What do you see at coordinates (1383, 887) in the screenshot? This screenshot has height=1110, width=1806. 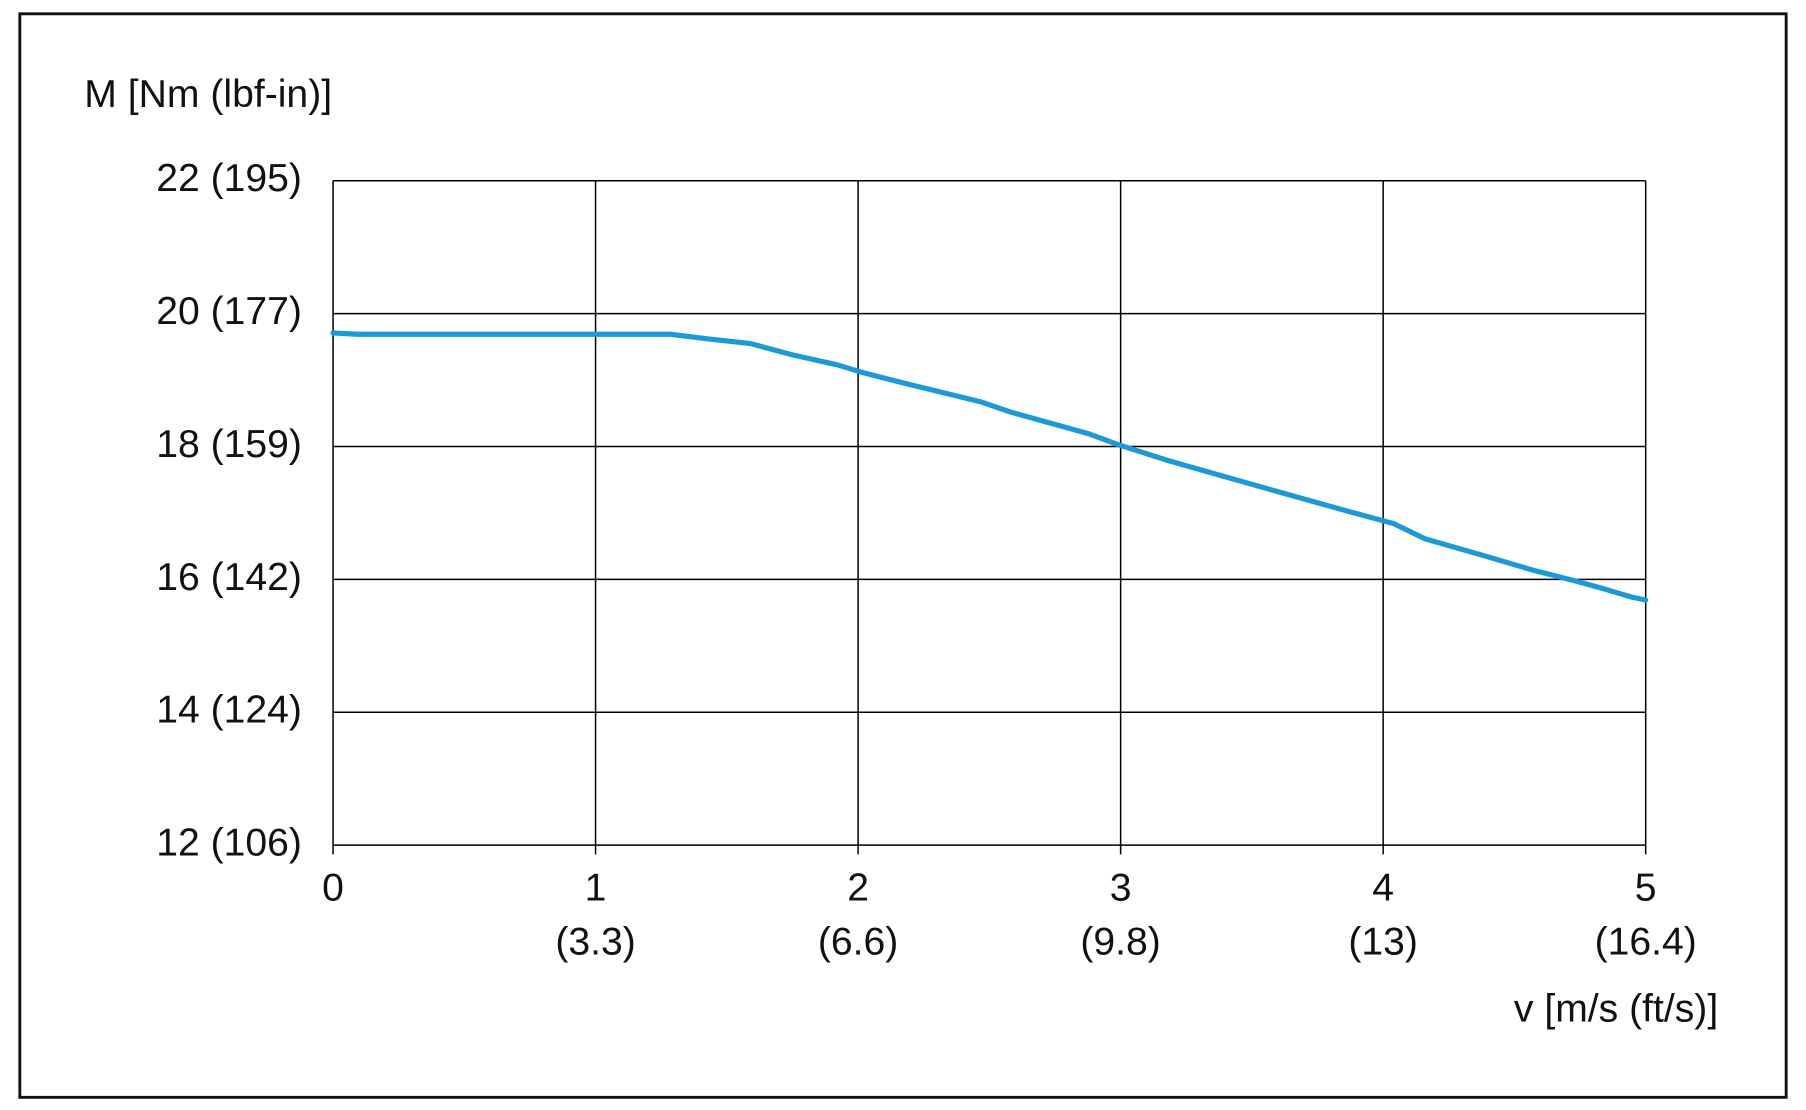 I see `x-tick-label: 4` at bounding box center [1383, 887].